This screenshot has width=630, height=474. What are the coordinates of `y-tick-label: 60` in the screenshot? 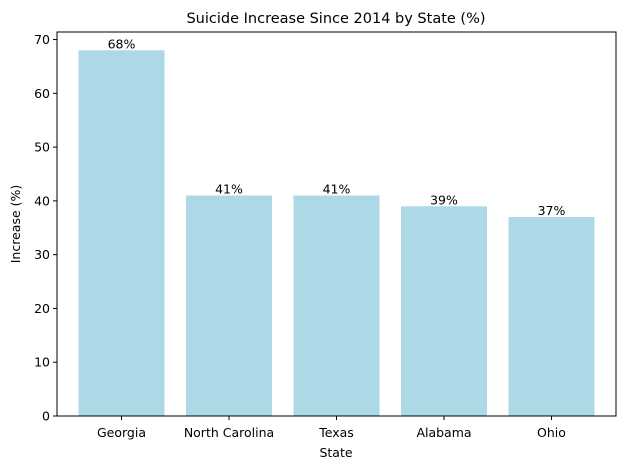 It's located at (42, 93).